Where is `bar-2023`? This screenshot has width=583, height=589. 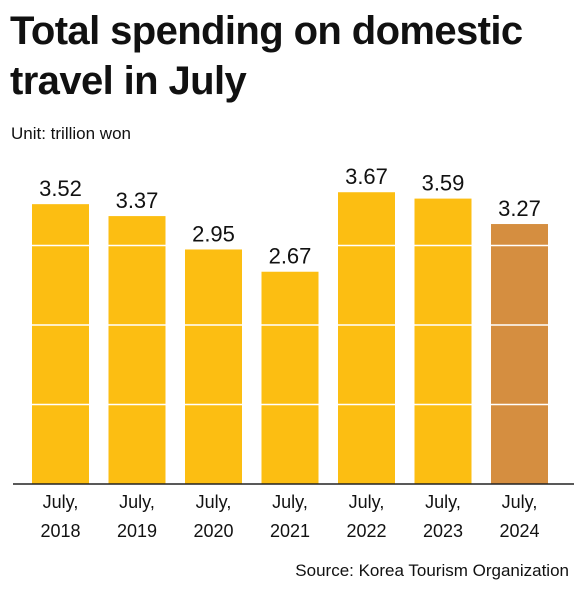 bar-2023 is located at coordinates (443, 341).